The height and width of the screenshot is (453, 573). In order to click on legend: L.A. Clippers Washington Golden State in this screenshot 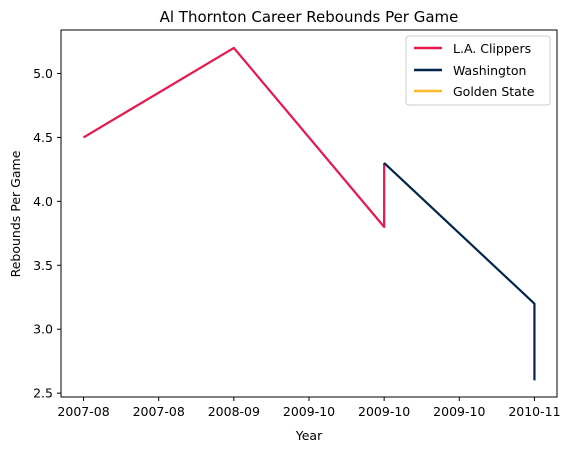, I will do `click(478, 70)`.